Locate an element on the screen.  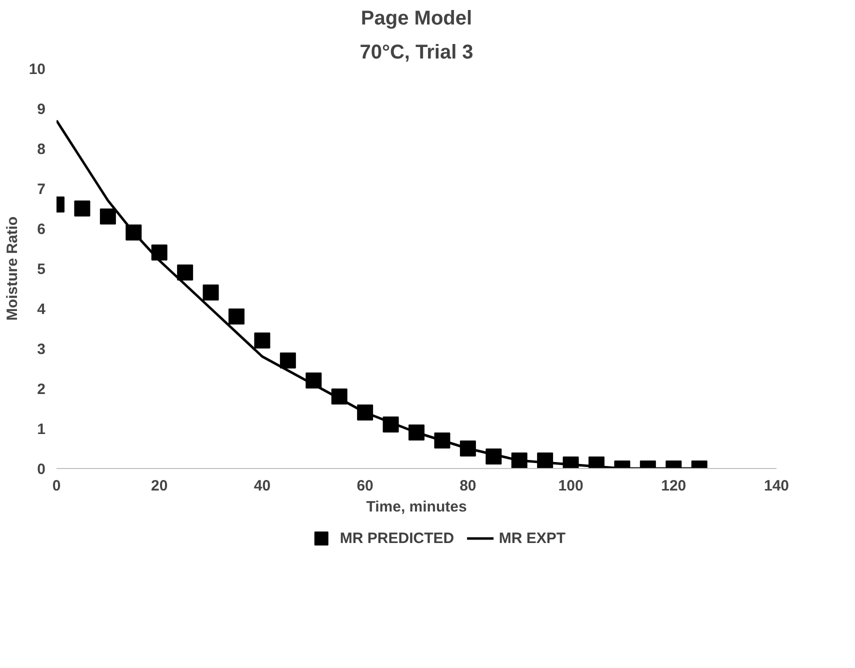
y-tick-label: 6 is located at coordinates (41, 229).